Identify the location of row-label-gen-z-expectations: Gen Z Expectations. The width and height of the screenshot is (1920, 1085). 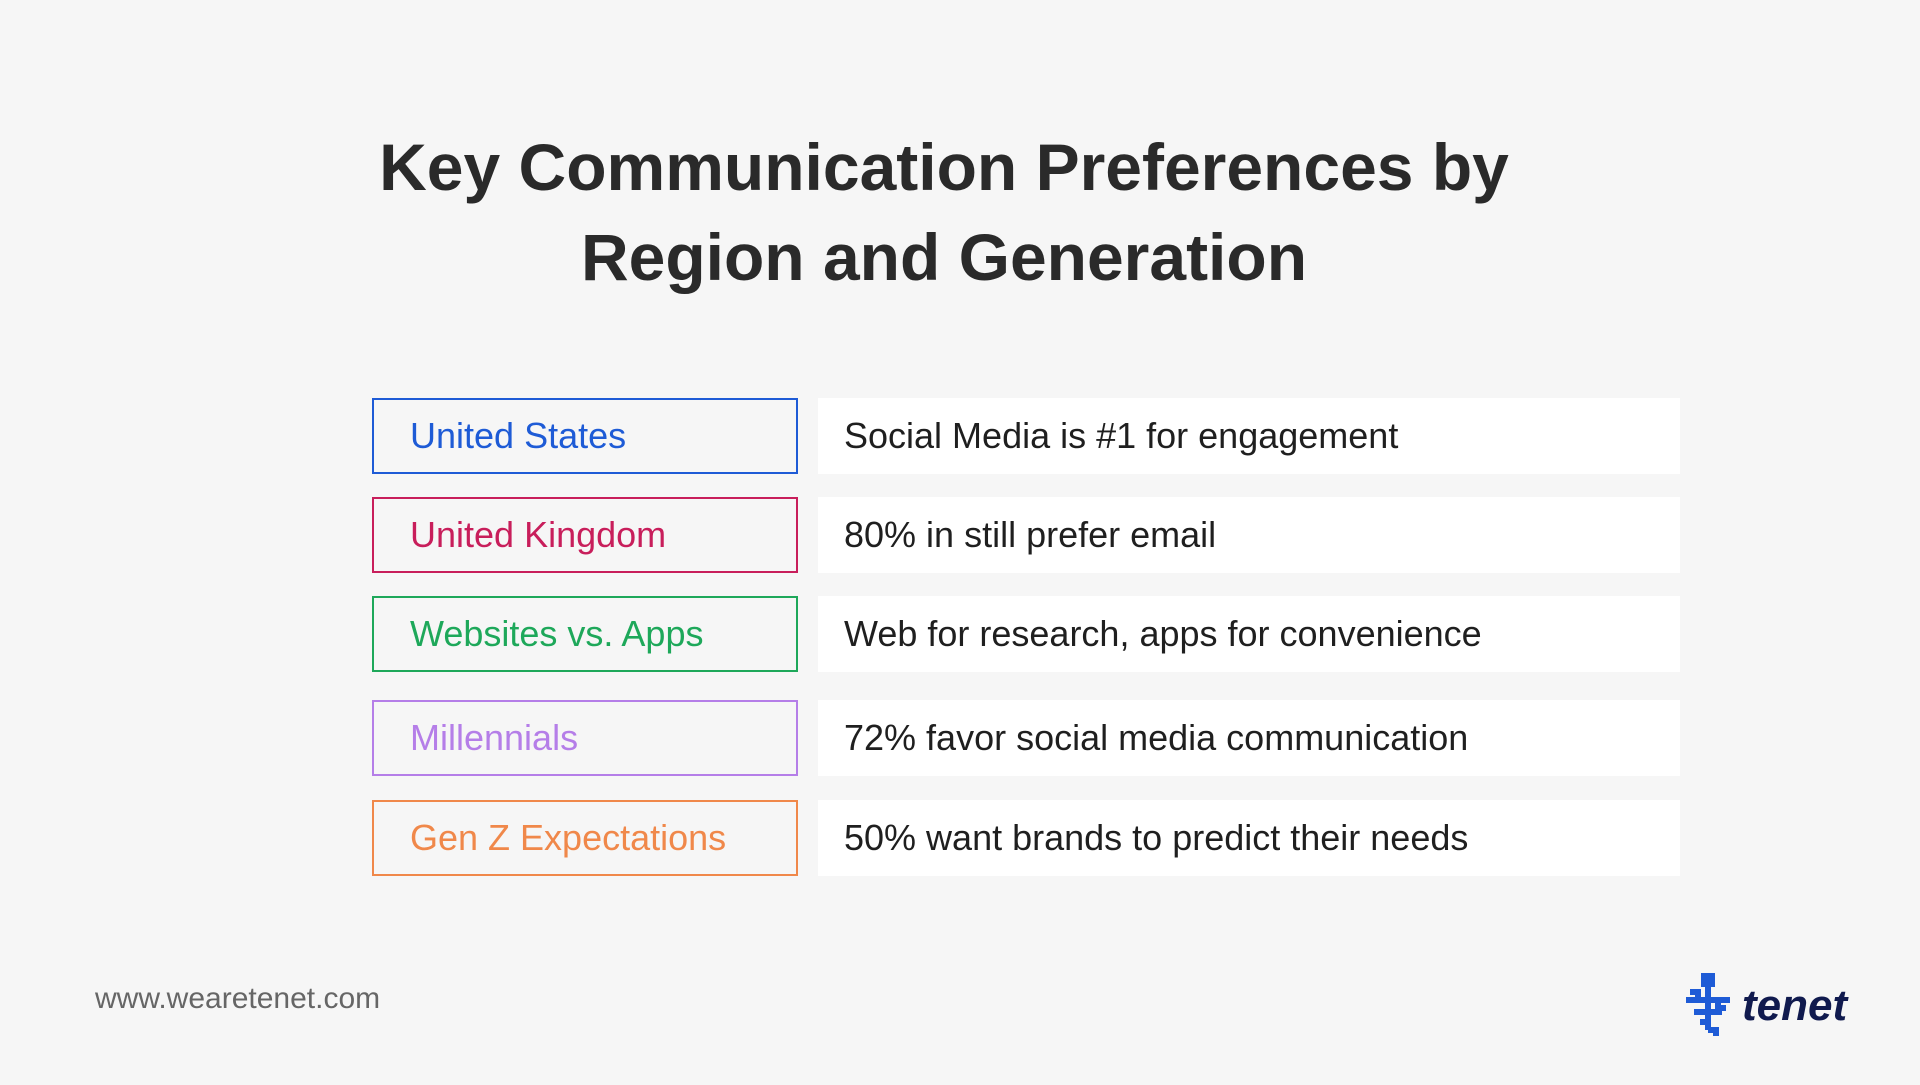
(585, 838).